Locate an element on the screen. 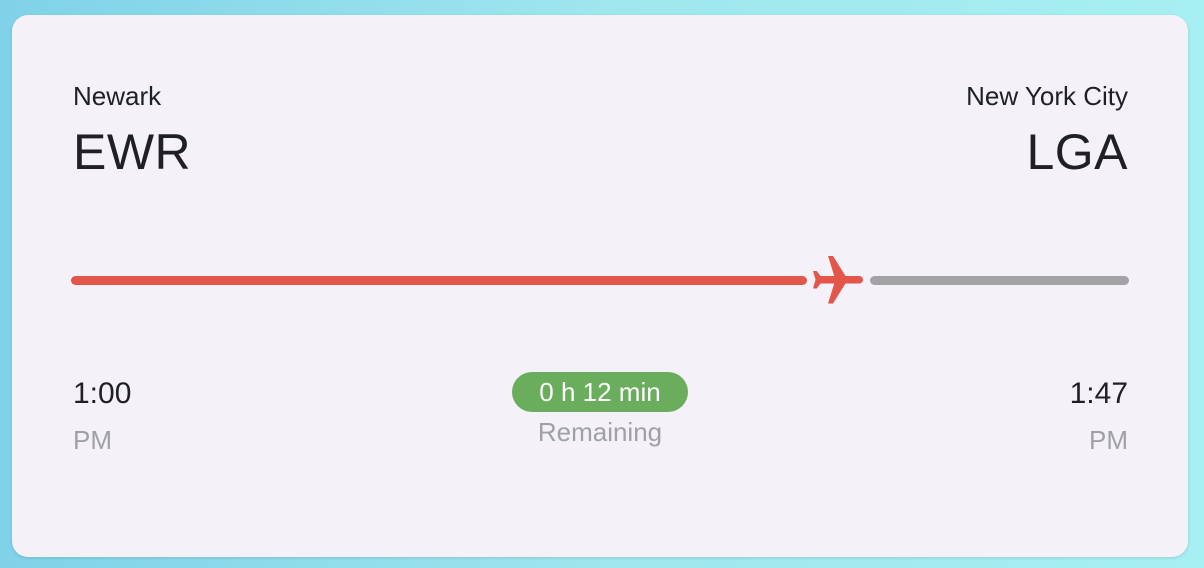 The width and height of the screenshot is (1204, 568). arrival-time: 1:47 is located at coordinates (1098, 393).